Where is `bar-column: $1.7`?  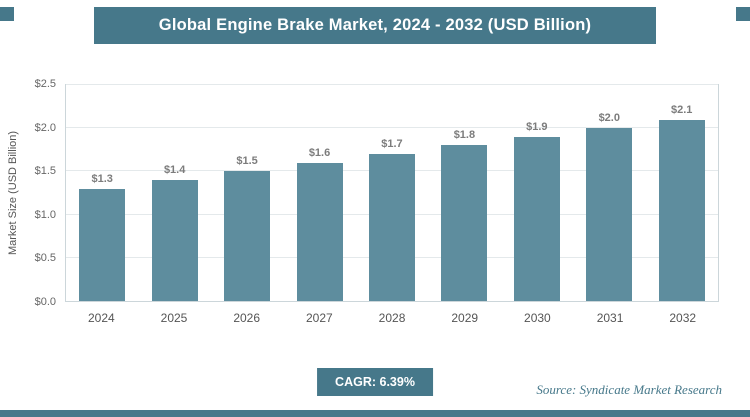 bar-column: $1.7 is located at coordinates (392, 193).